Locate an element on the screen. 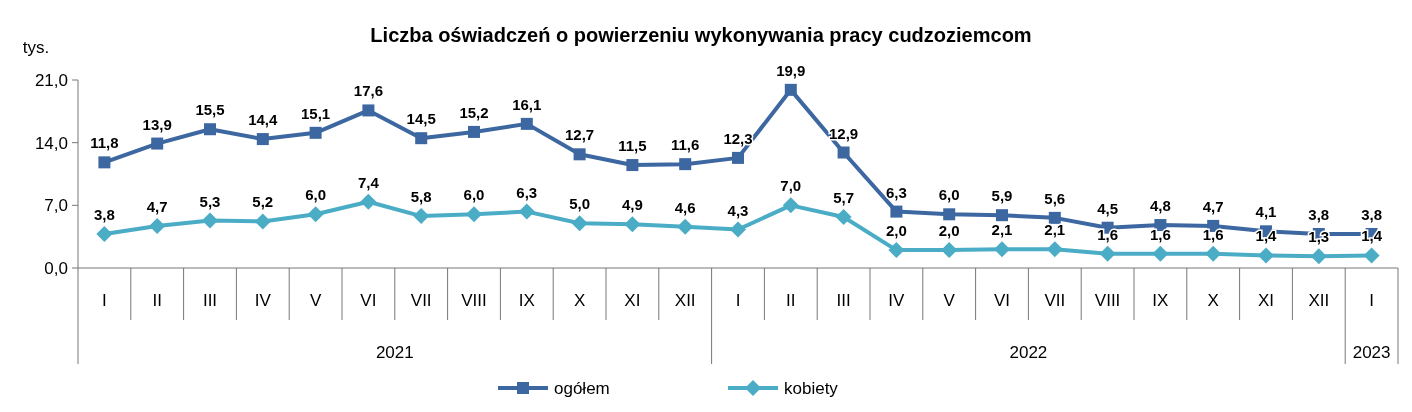  data-label: 5,9 is located at coordinates (1002, 196).